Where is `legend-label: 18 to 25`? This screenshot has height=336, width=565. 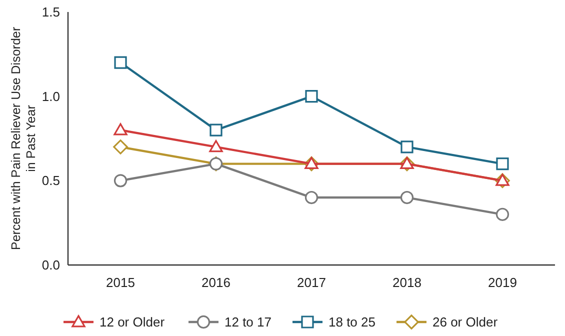
legend-label: 18 to 25 is located at coordinates (352, 322).